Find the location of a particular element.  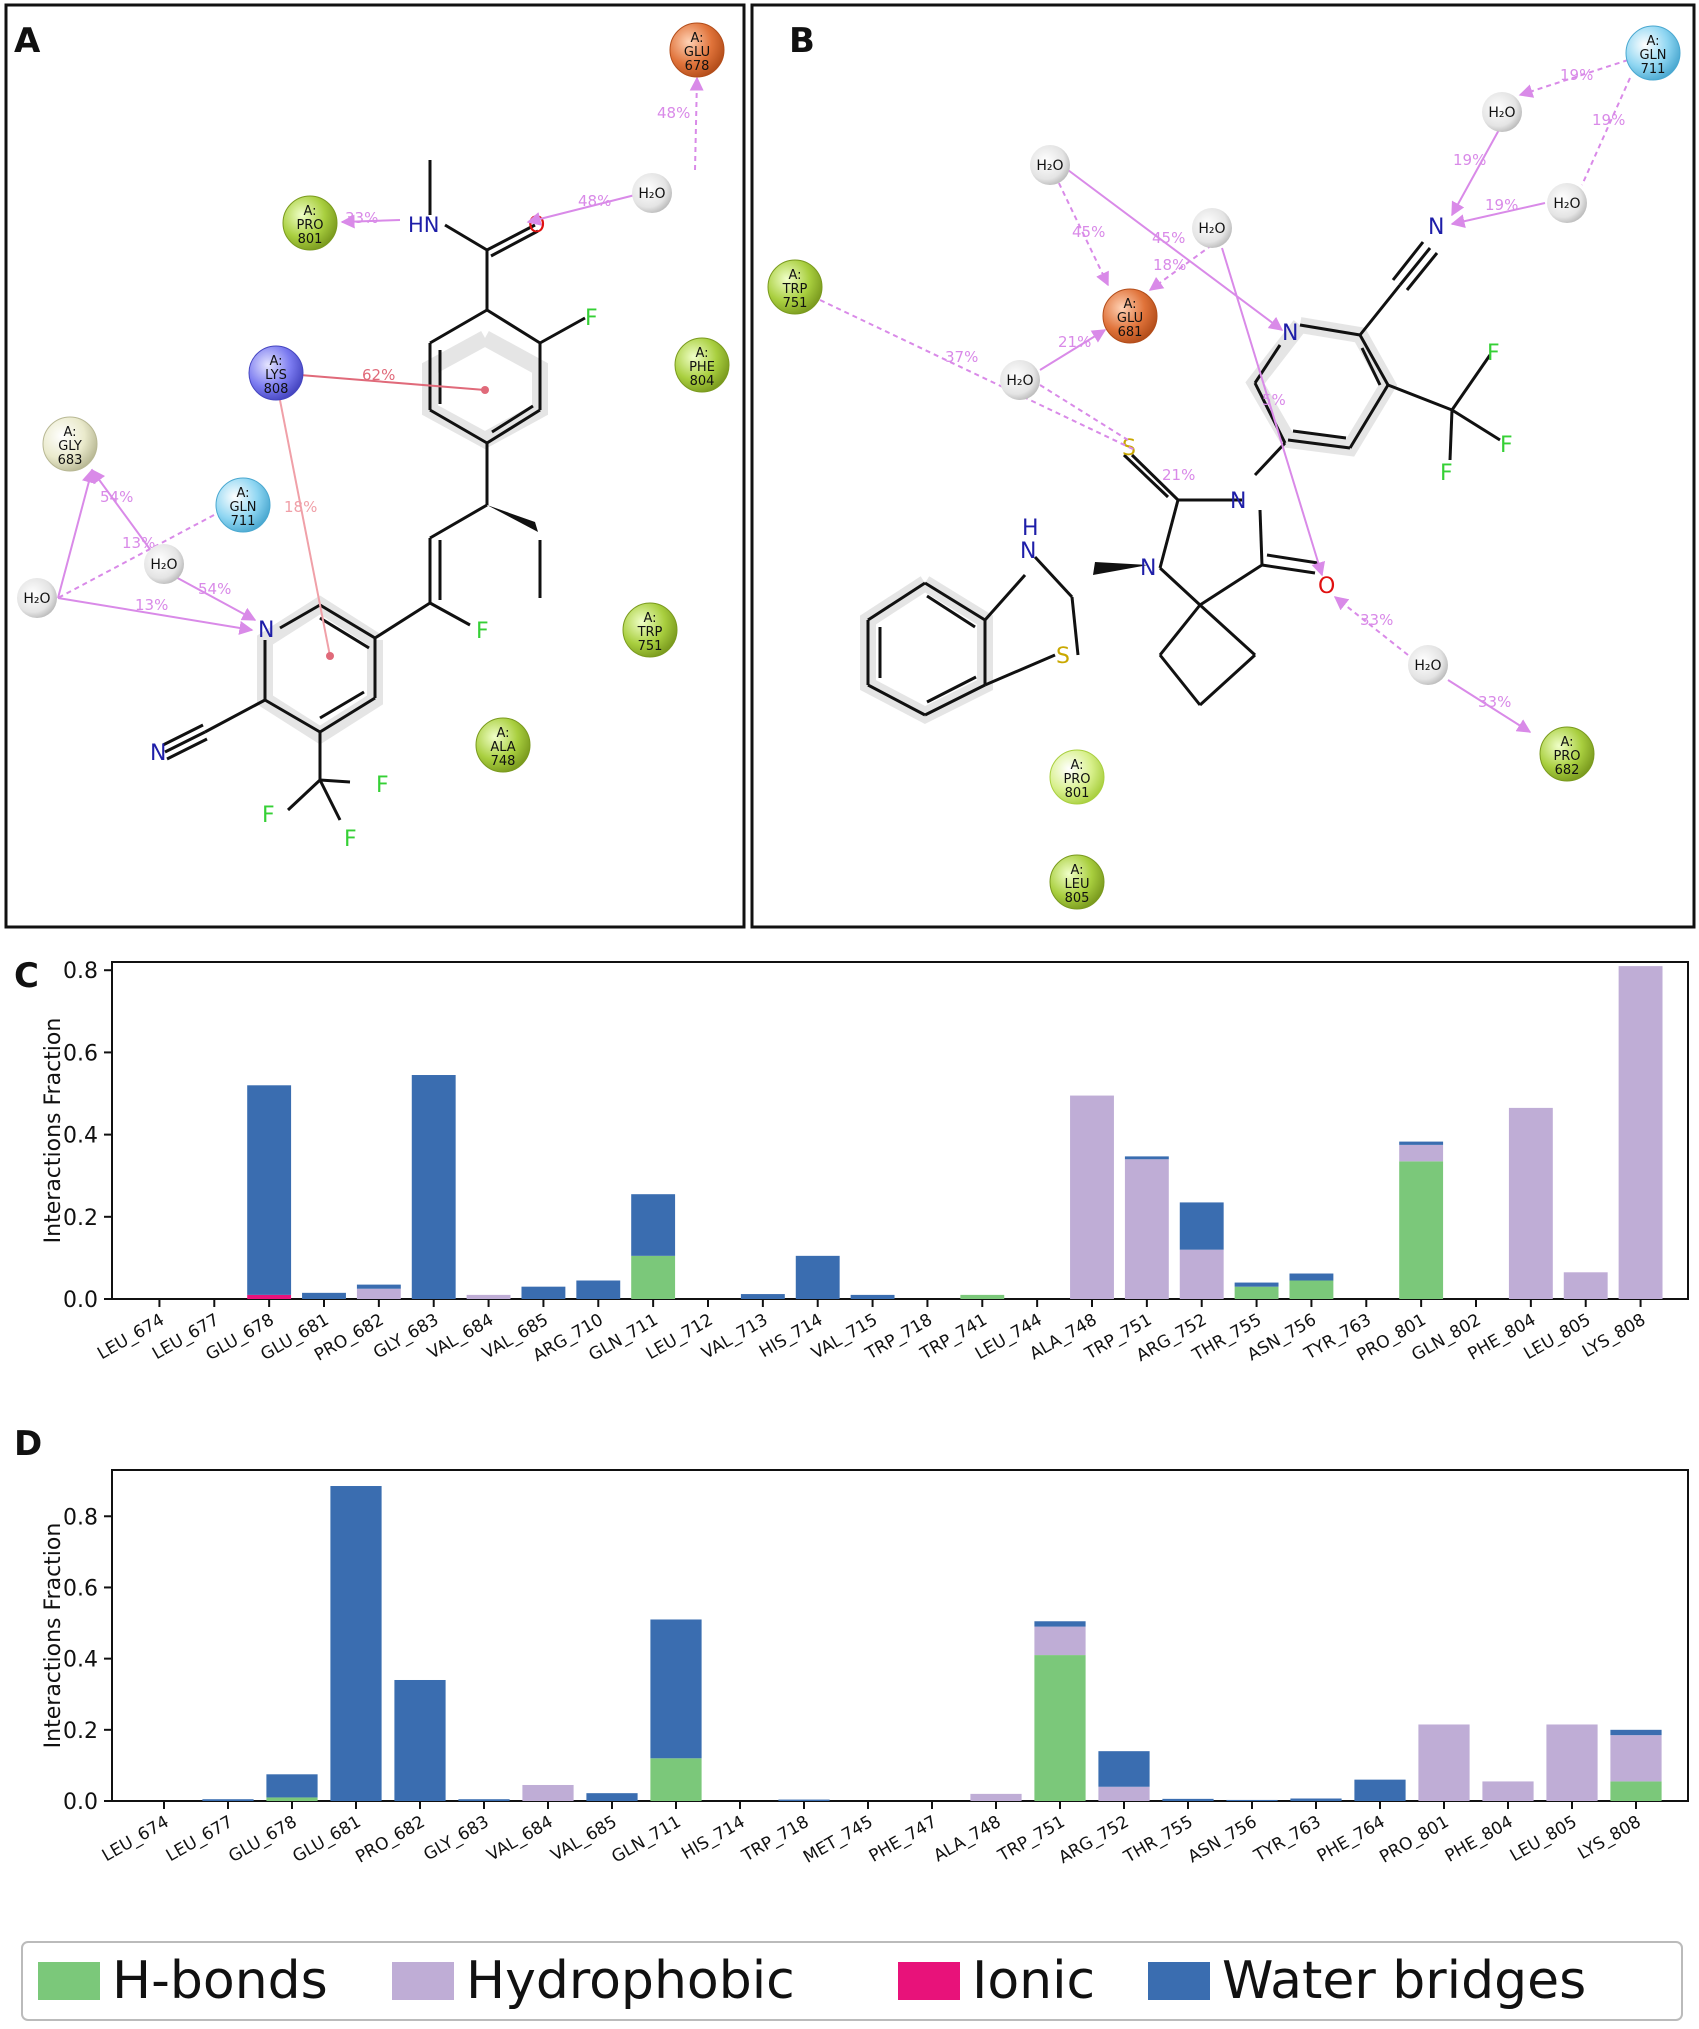

legend-item-h-bonds: H-bonds is located at coordinates (183, 1981).